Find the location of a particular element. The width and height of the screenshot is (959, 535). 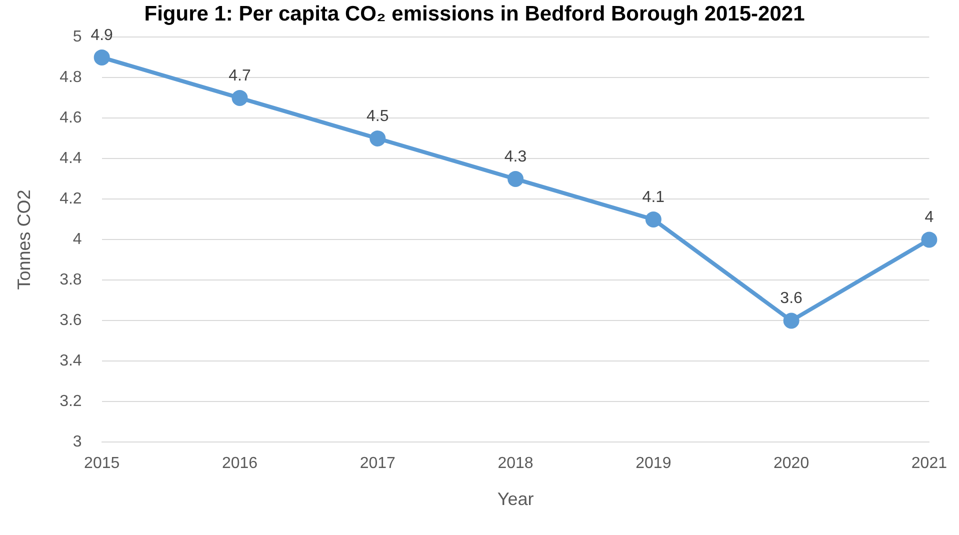

x-tick-label: 2018 is located at coordinates (516, 463).